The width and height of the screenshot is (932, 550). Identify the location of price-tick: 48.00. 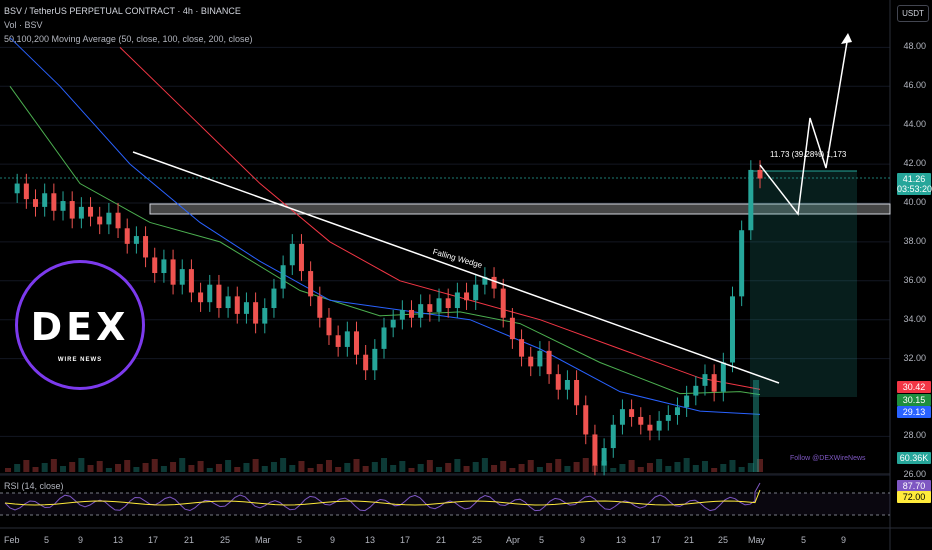
(914, 46).